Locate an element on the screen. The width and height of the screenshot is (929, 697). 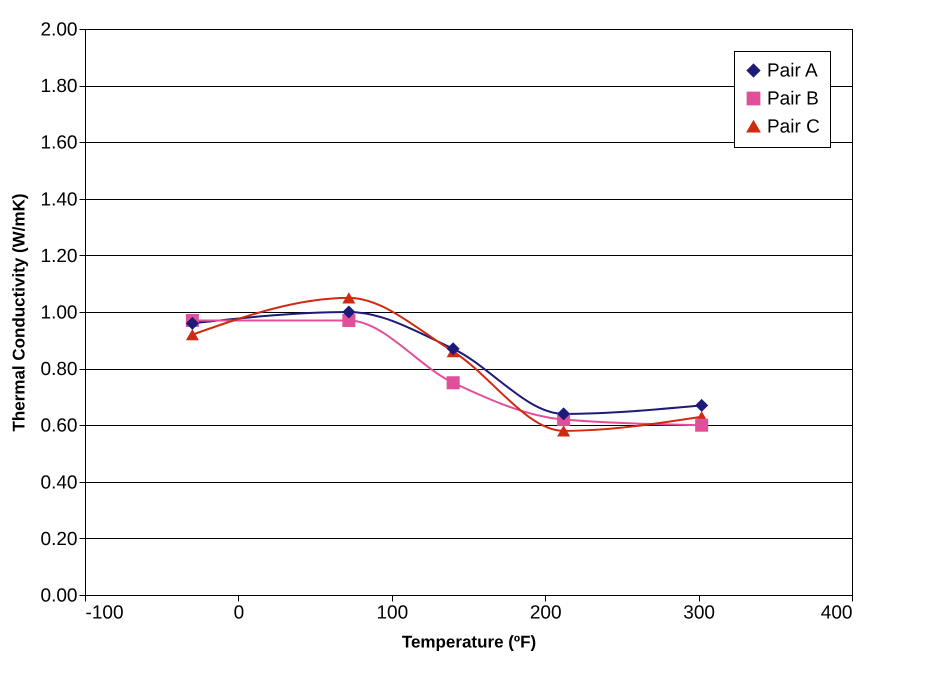
y-tick-label: 0.00 is located at coordinates (59, 596).